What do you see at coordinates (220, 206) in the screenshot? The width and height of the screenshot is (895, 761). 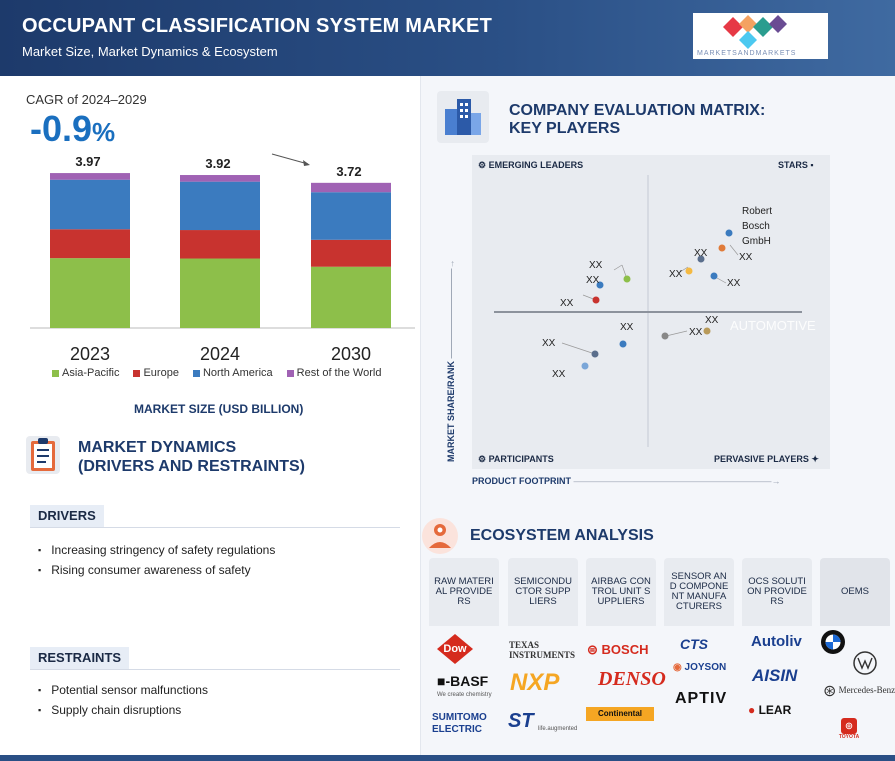 I see `bar-segment-north-america-2024` at bounding box center [220, 206].